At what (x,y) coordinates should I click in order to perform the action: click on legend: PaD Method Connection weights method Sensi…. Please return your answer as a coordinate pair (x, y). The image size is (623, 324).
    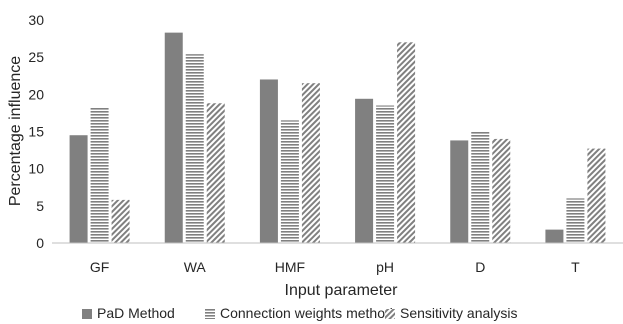
    Looking at the image, I should click on (300, 313).